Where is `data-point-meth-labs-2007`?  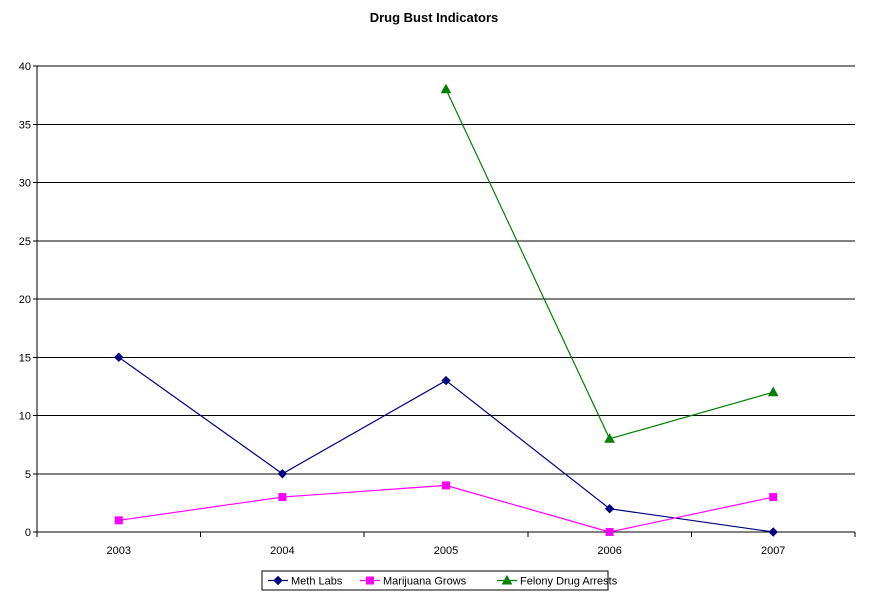 data-point-meth-labs-2007 is located at coordinates (773, 532).